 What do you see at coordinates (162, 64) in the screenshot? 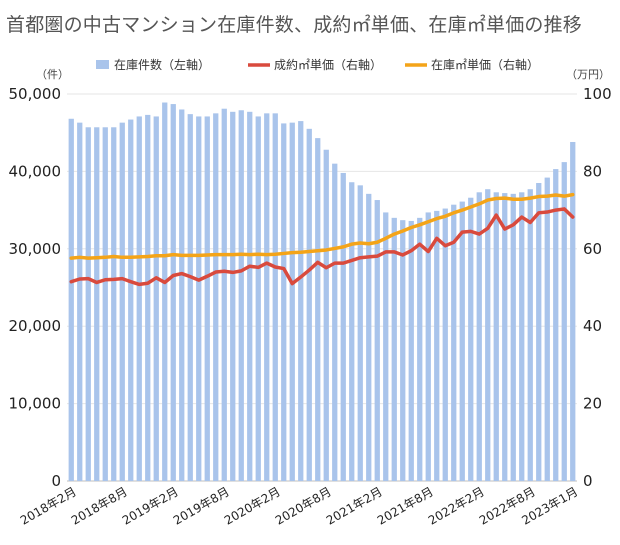
I see `legend-label-inventory: 在庫件数（左軸）` at bounding box center [162, 64].